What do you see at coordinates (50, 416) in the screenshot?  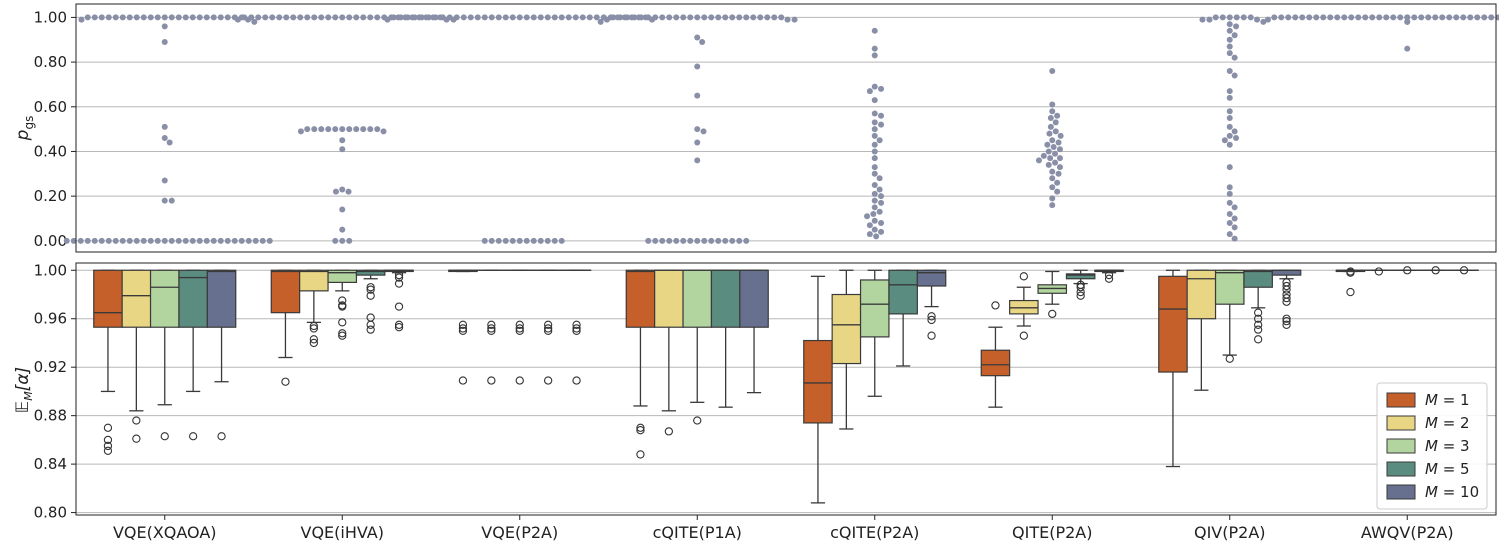 I see `boxplot-y-tick-label: 0.88` at bounding box center [50, 416].